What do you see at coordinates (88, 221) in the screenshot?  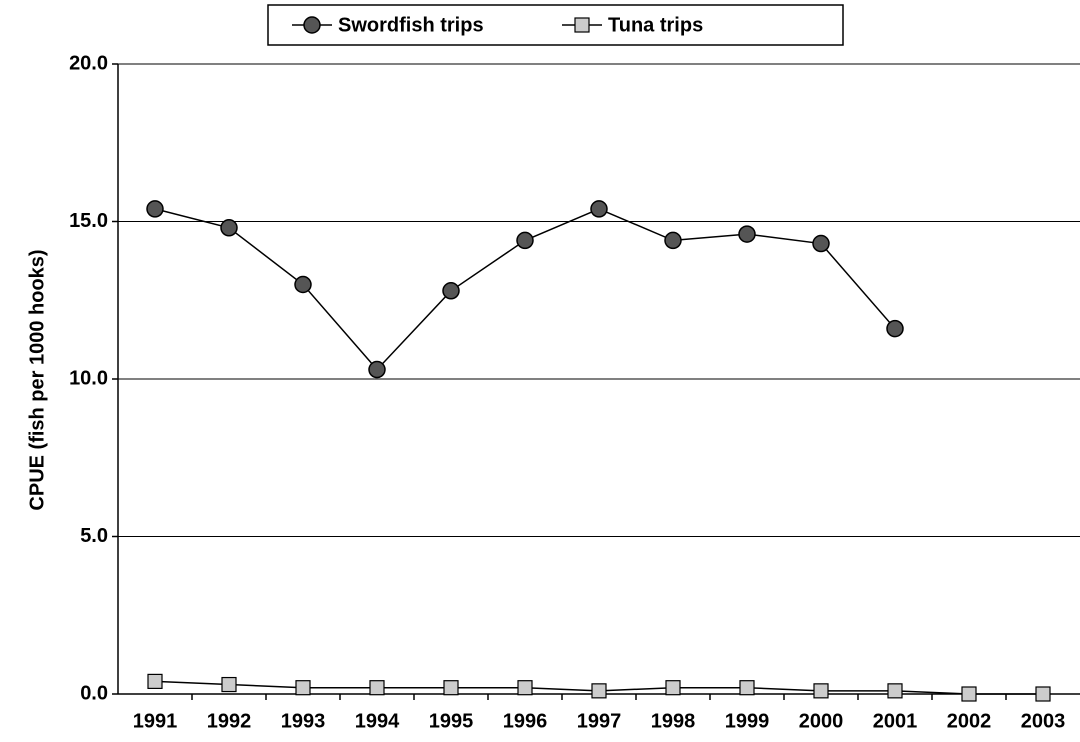 I see `y-tick-label: 15.0` at bounding box center [88, 221].